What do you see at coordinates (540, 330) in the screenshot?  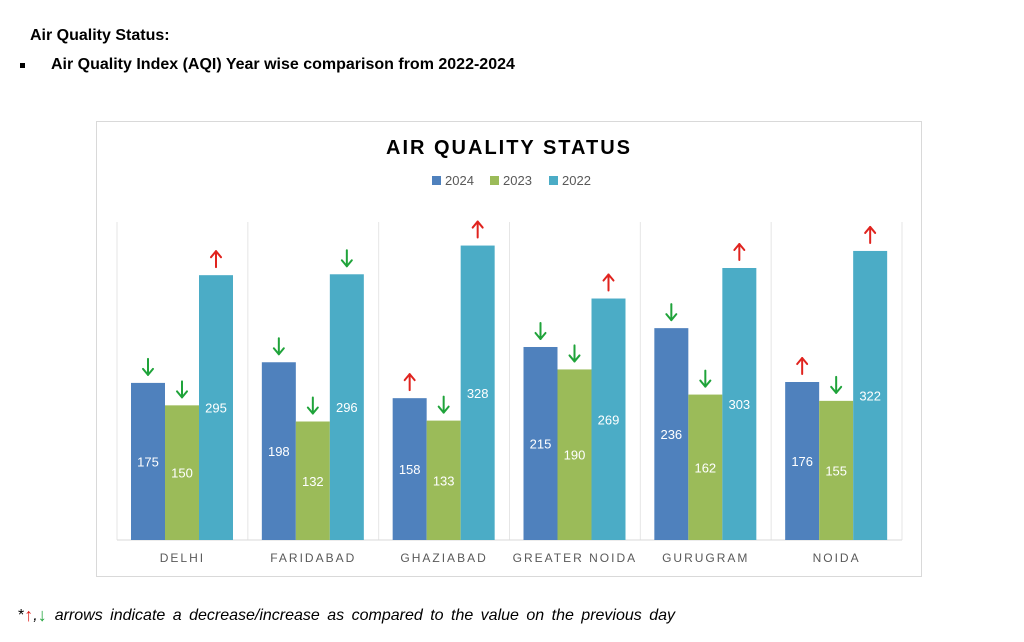 I see `down-arrow-icon-greater-noida-2024` at bounding box center [540, 330].